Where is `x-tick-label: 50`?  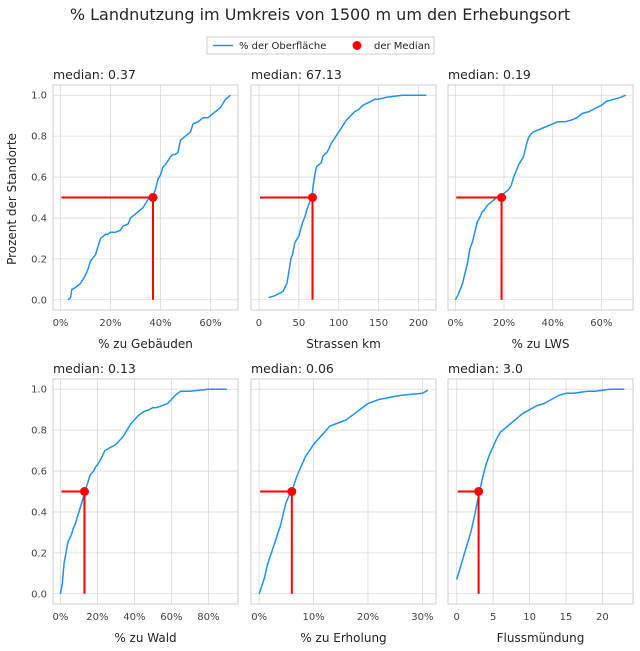
x-tick-label: 50 is located at coordinates (298, 323).